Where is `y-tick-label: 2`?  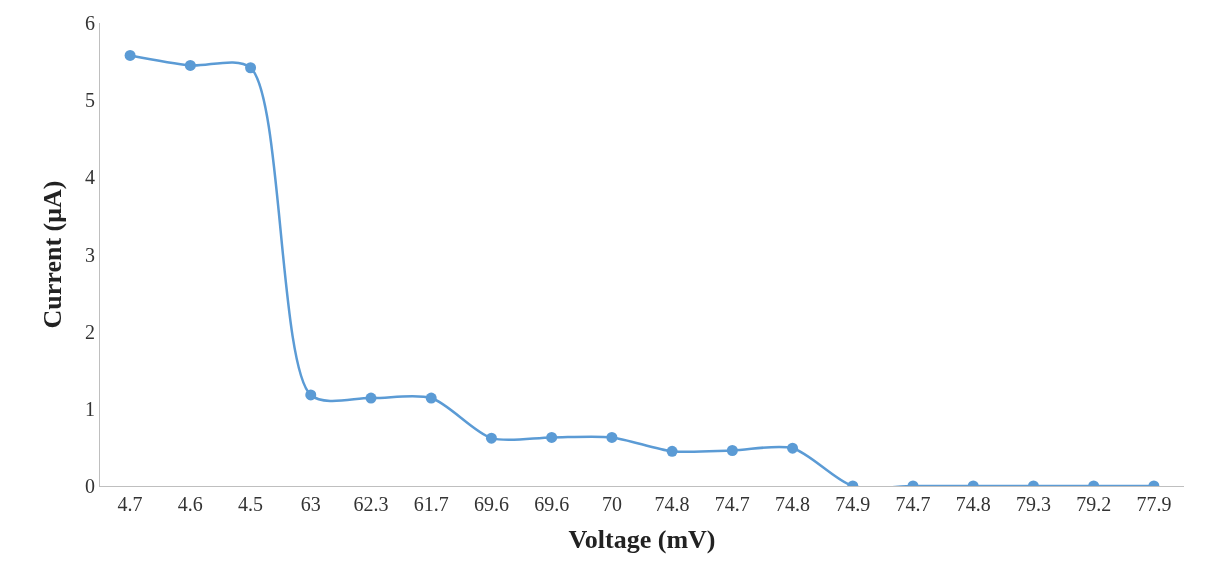
y-tick-label: 2 is located at coordinates (90, 331).